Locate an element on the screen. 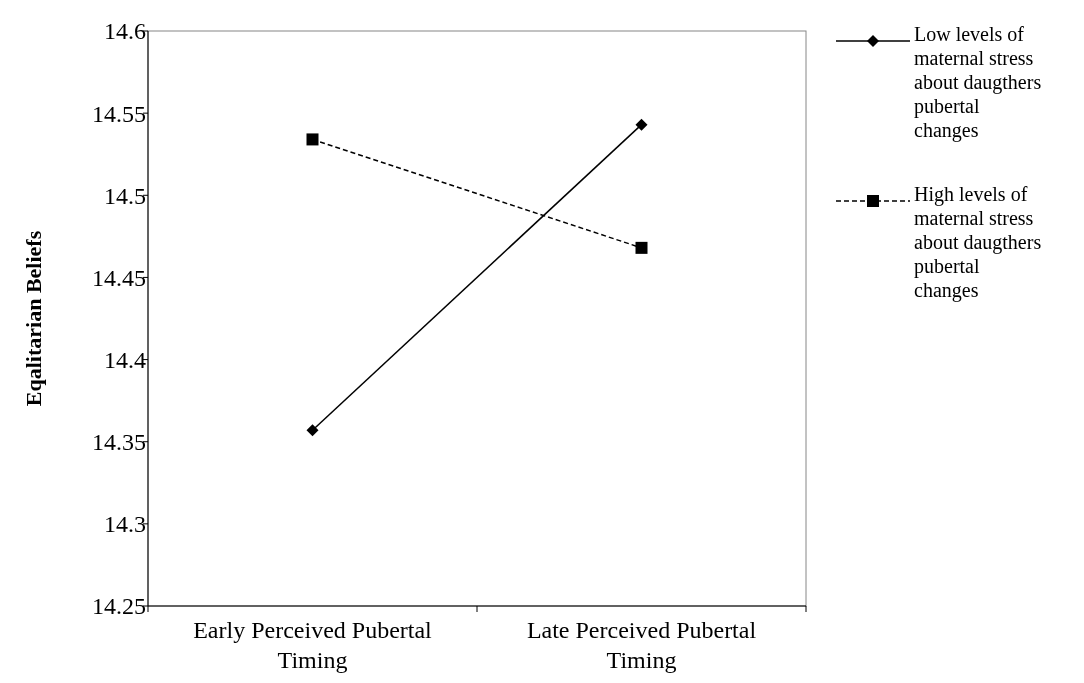  y-tick-label: 14.6 is located at coordinates (125, 31).